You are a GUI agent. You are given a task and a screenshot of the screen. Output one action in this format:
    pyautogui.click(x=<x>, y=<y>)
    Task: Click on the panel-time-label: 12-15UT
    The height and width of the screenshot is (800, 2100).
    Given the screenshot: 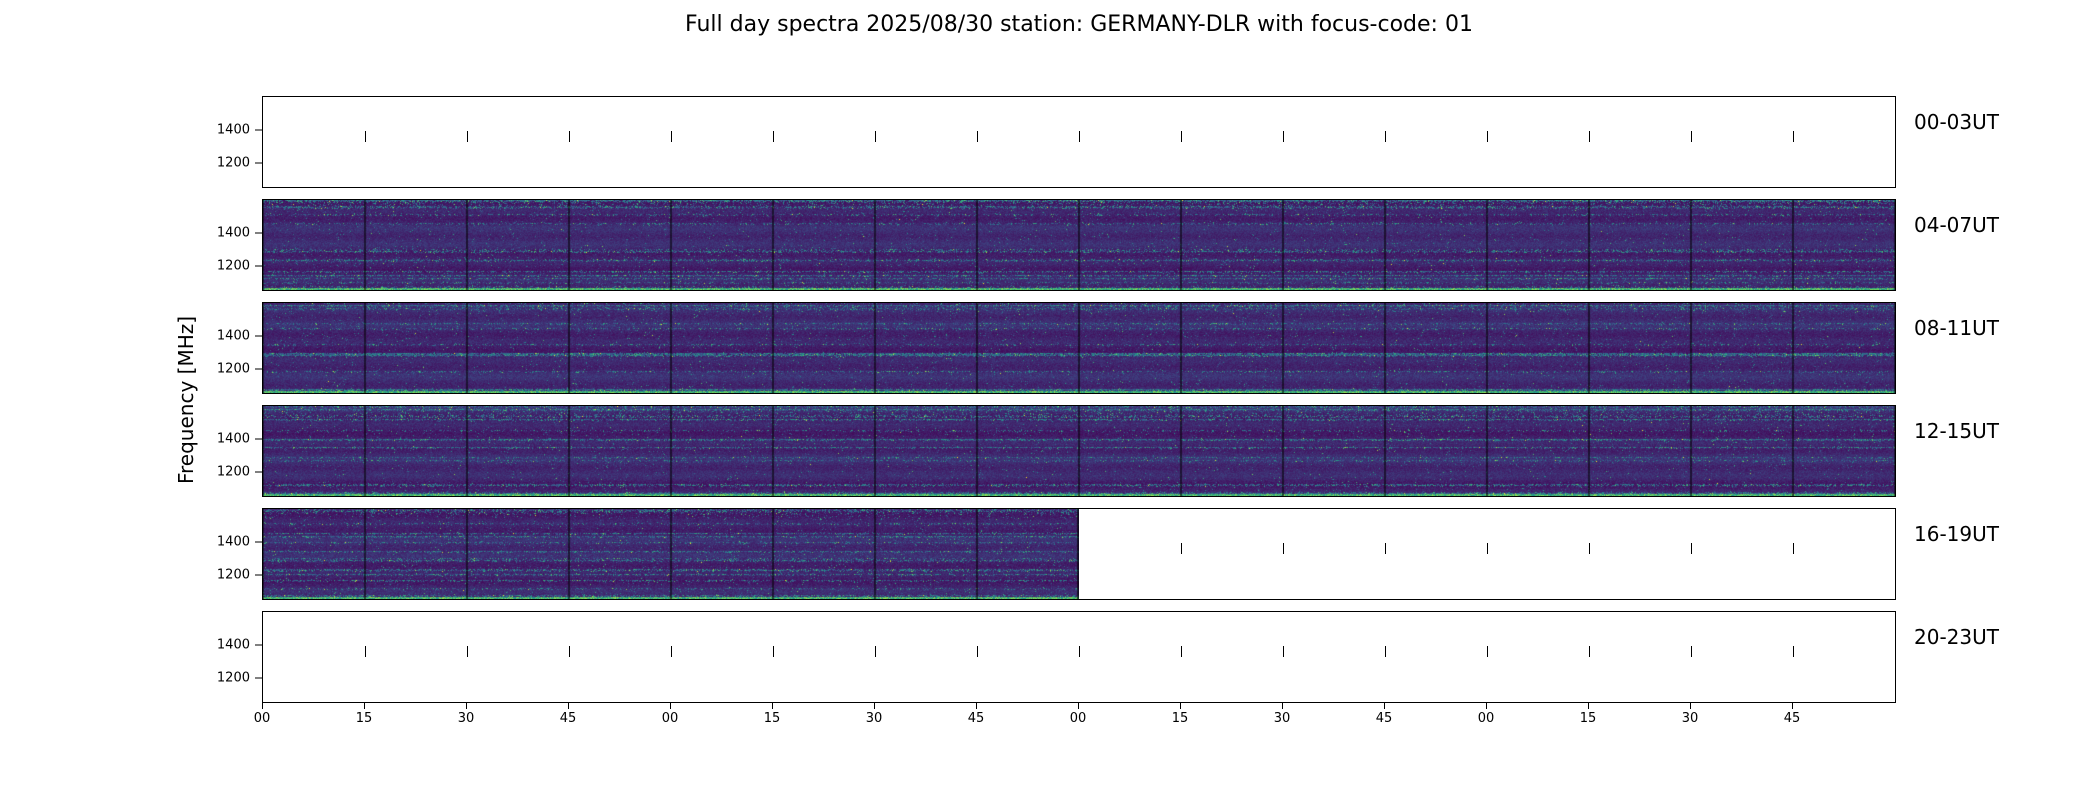 What is the action you would take?
    pyautogui.click(x=1956, y=431)
    